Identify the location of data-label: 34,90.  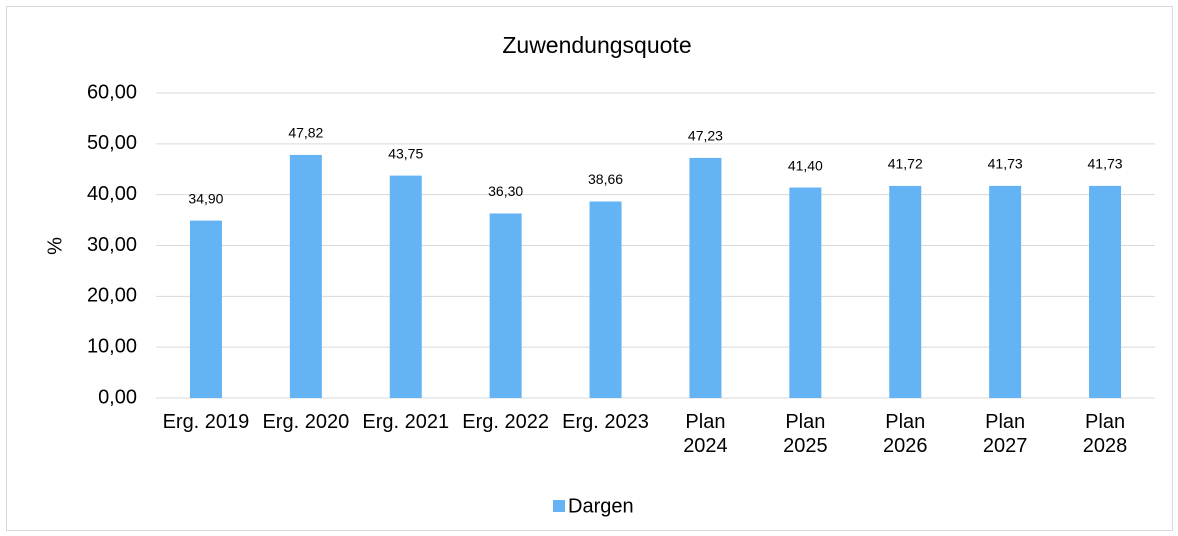
(205, 198).